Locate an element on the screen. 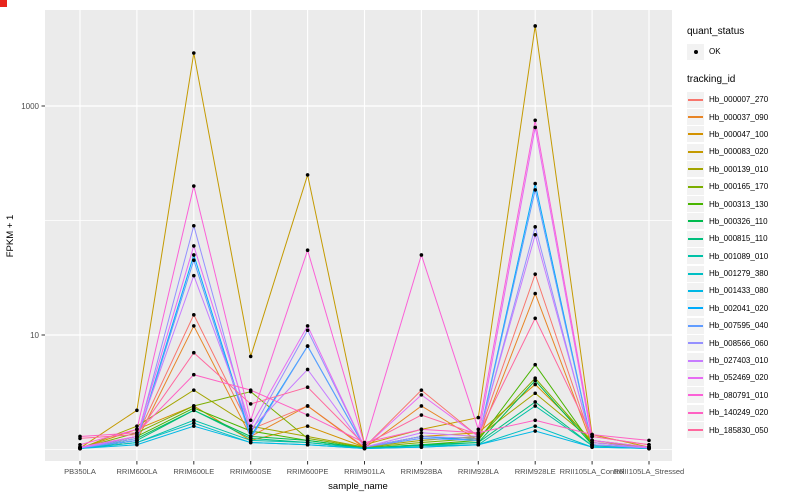 The image size is (800, 500). x-tick-label: RRIM600LE is located at coordinates (193, 471).